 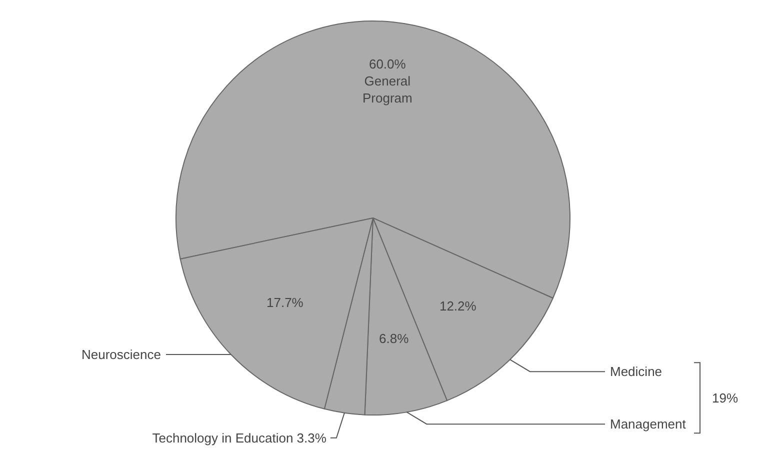 What do you see at coordinates (725, 398) in the screenshot?
I see `text: 19%` at bounding box center [725, 398].